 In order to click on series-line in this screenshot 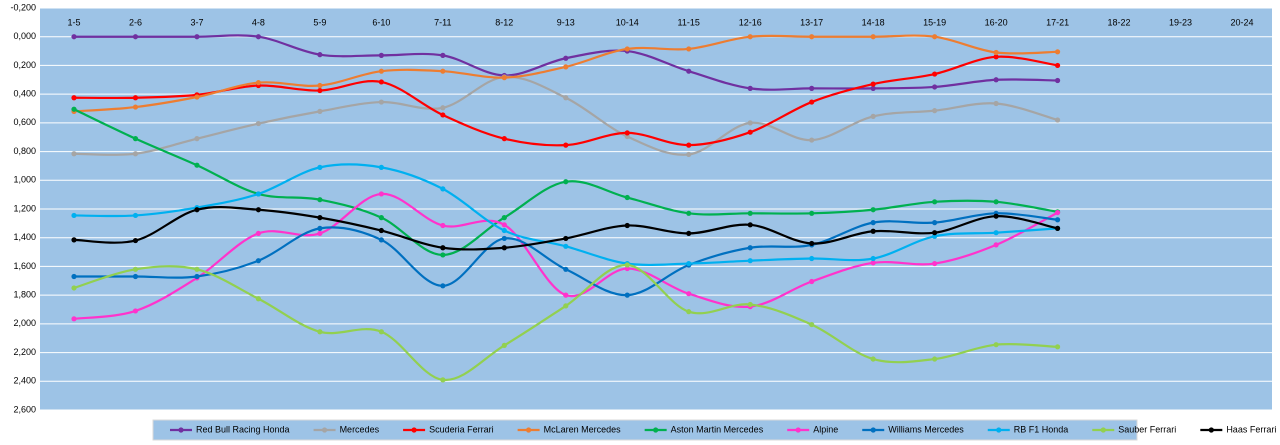, I will do `click(565, 115)`.